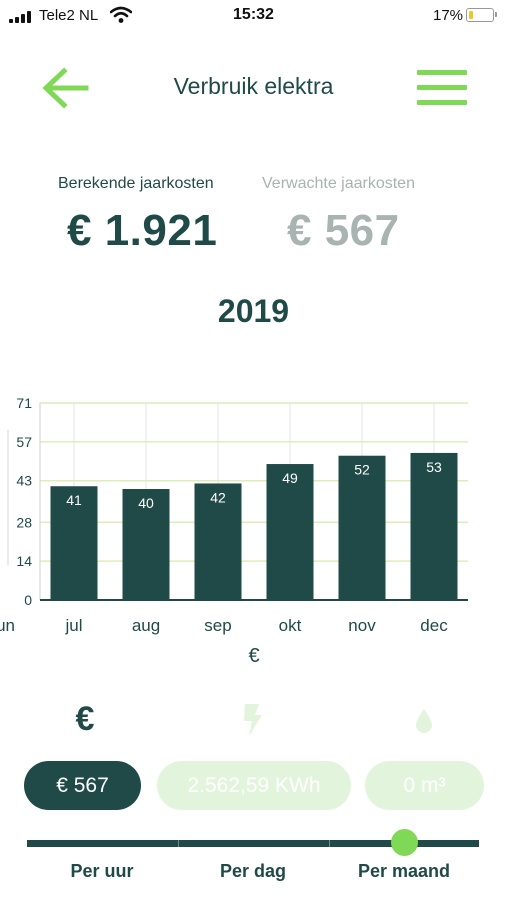  Describe the element at coordinates (73, 625) in the screenshot. I see `x-tick-label: jul` at that location.